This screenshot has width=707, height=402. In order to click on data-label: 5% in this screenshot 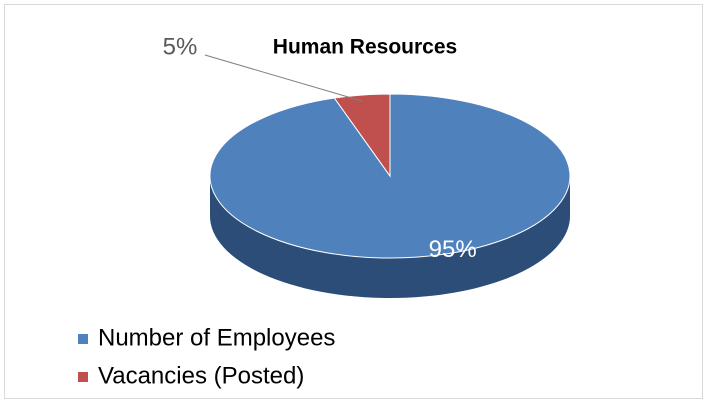, I will do `click(180, 46)`.